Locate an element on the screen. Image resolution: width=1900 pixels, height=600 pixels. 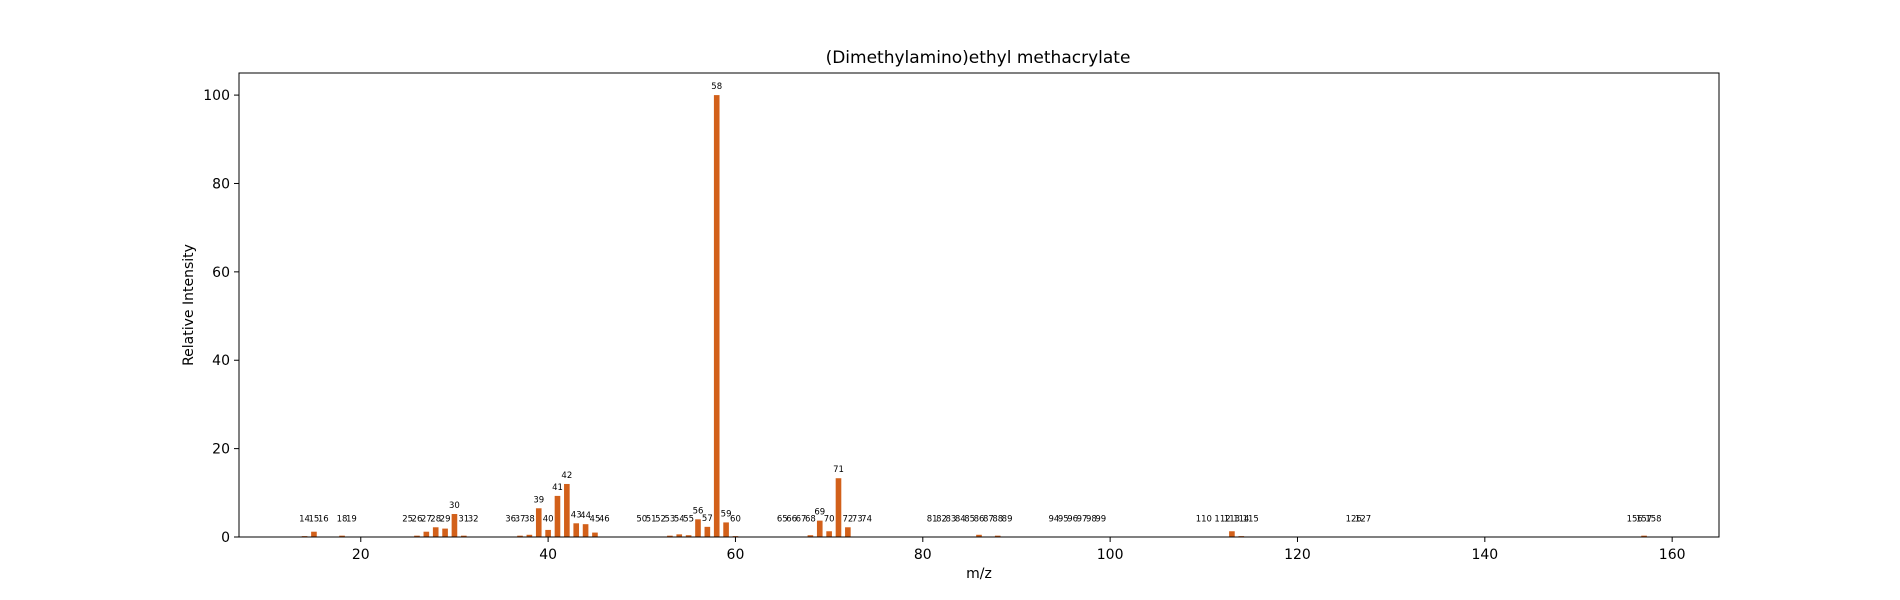
x-tick-label: 140 is located at coordinates (1484, 555).